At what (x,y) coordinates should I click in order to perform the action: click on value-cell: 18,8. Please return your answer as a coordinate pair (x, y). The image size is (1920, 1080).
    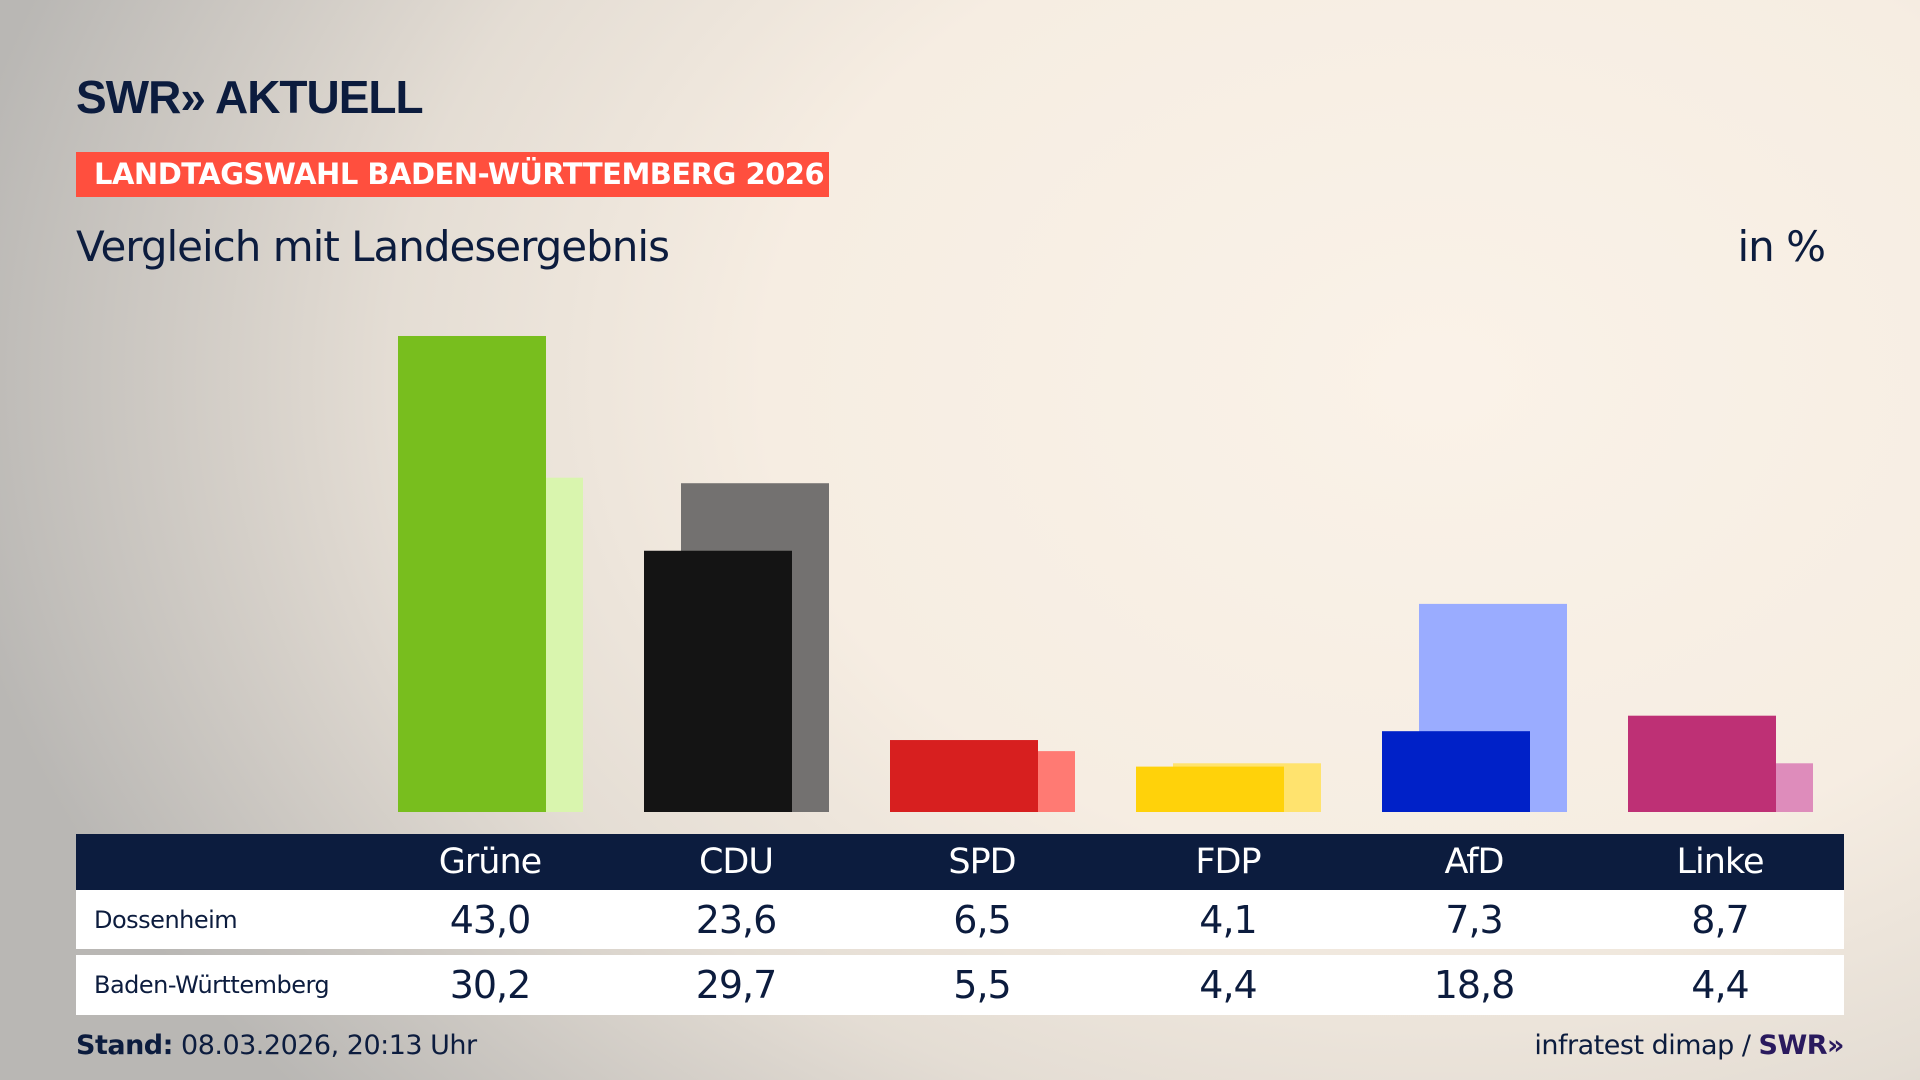
    Looking at the image, I should click on (1474, 985).